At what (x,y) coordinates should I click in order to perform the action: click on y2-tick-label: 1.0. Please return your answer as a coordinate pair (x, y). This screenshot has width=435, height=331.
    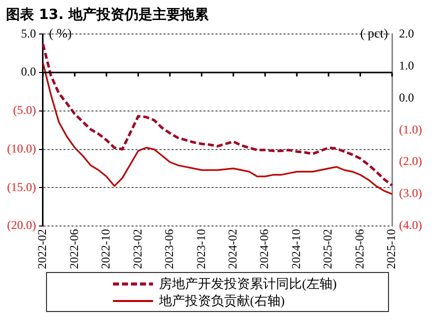
    Looking at the image, I should click on (406, 65).